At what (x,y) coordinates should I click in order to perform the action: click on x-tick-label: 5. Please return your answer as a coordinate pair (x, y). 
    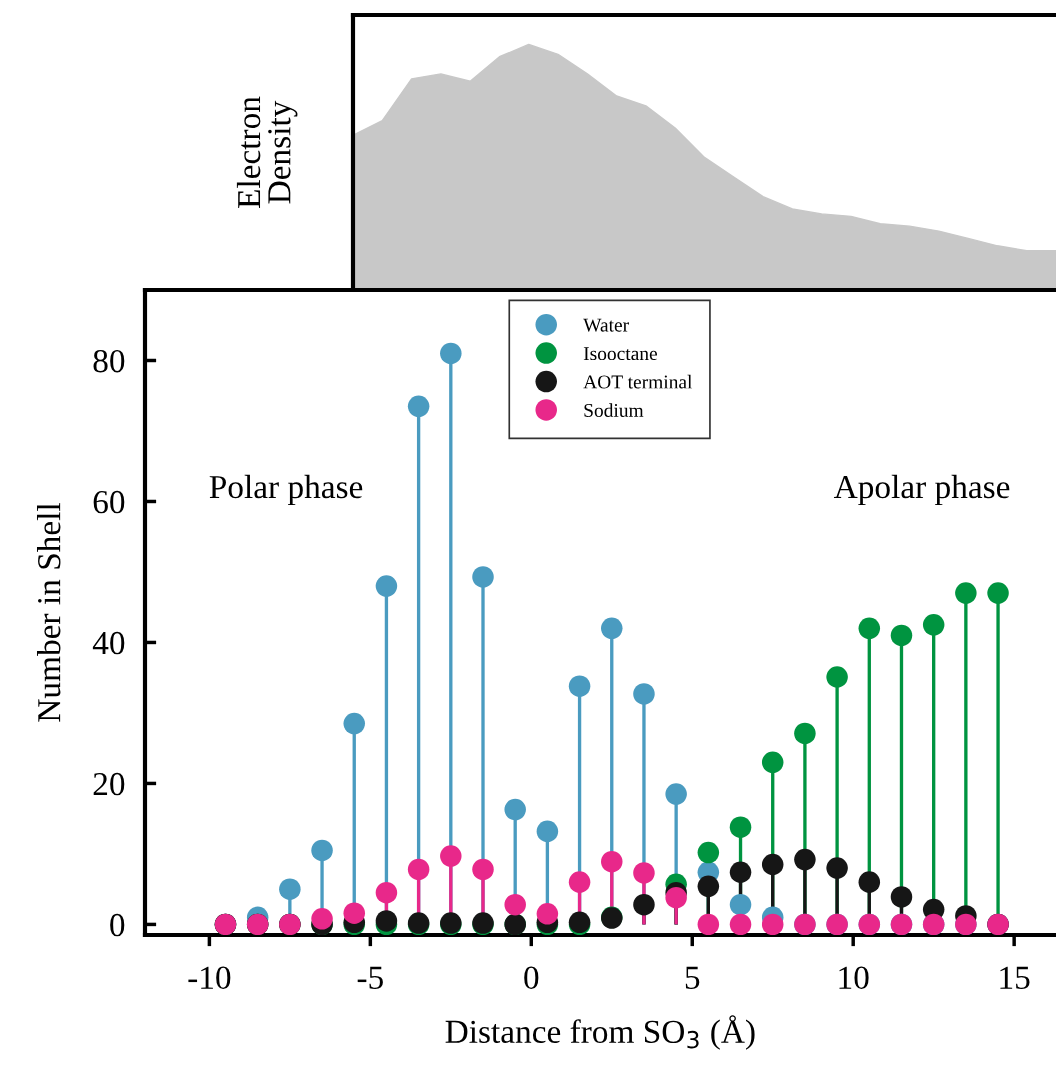
    Looking at the image, I should click on (692, 978).